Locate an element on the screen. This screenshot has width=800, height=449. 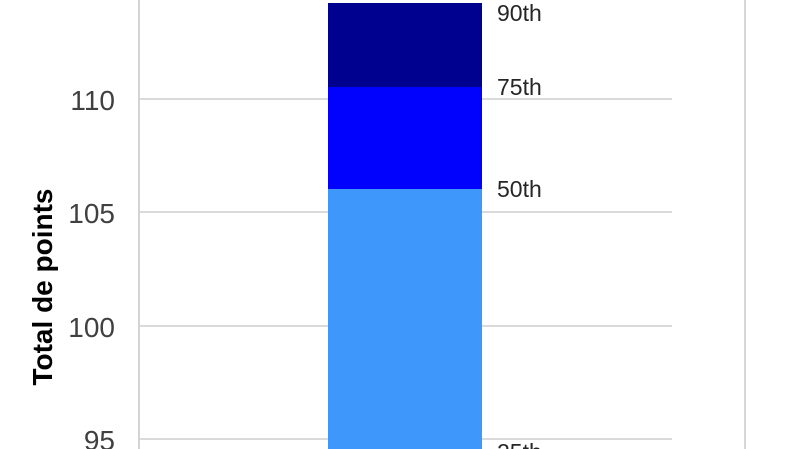
plot-right-border is located at coordinates (745, 224).